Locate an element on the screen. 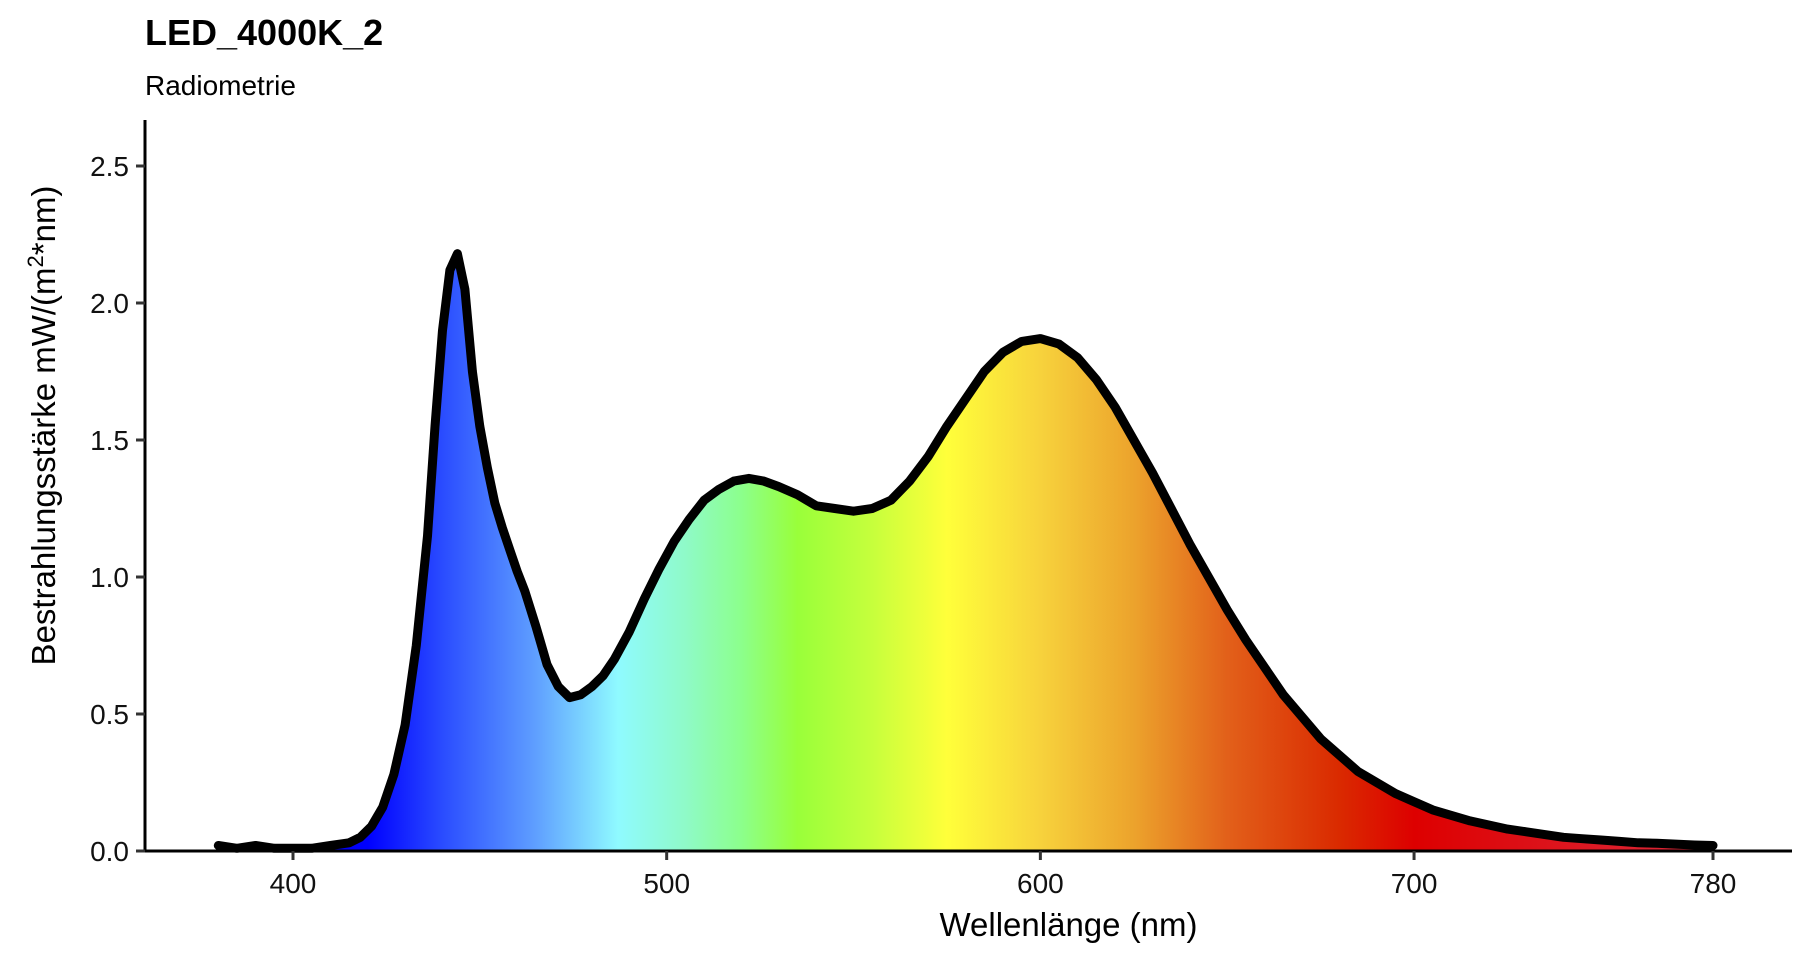 The image size is (1800, 958). y-tick-label: 0.5 is located at coordinates (109, 714).